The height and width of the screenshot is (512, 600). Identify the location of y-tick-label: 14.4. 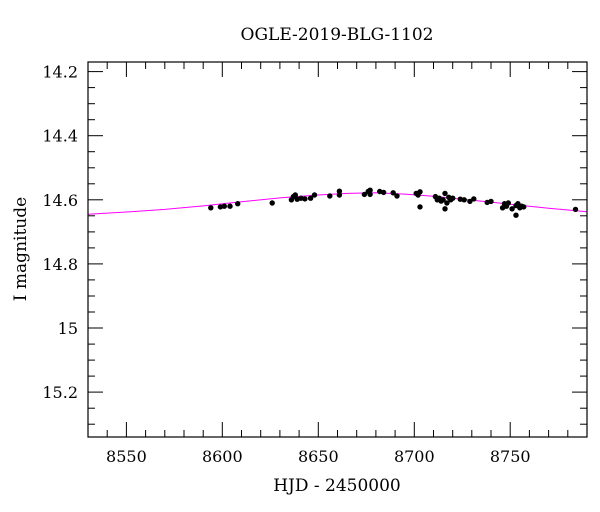
(60, 136).